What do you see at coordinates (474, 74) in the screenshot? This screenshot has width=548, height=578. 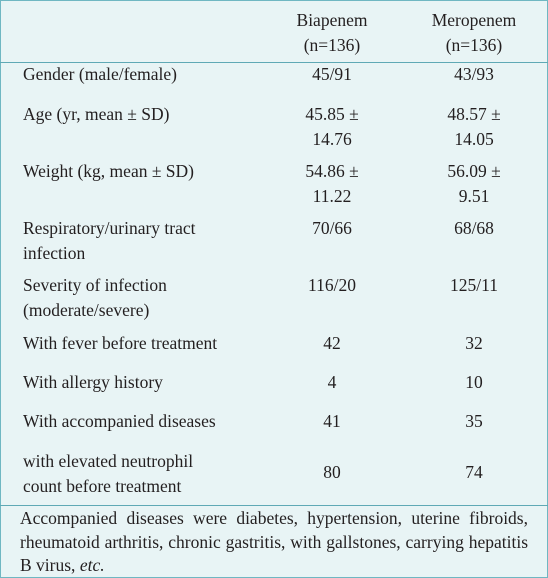 I see `cell-gender-meropenem: 43/93` at bounding box center [474, 74].